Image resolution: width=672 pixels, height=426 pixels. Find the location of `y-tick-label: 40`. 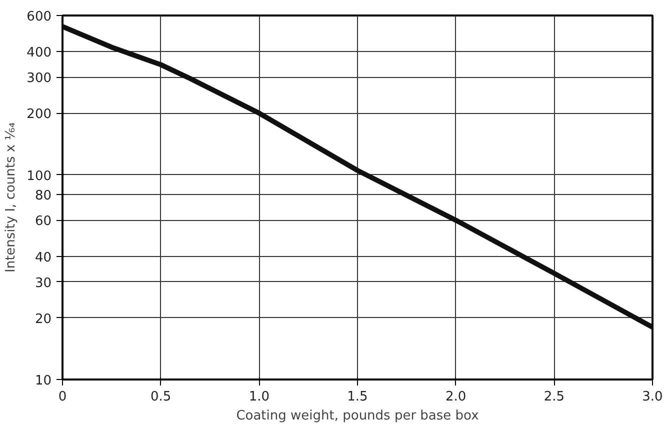

y-tick-label: 40 is located at coordinates (43, 258).